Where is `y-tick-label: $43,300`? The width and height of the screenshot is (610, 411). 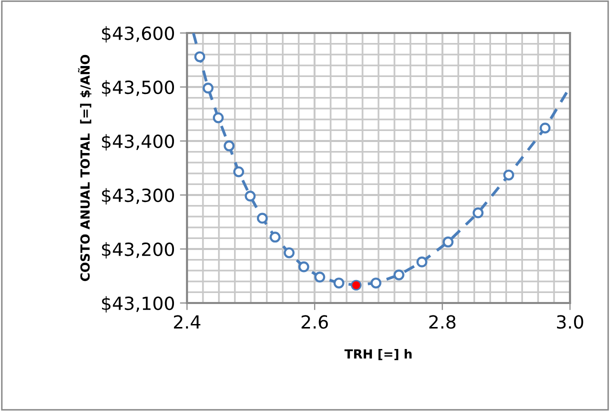 y-tick-label: $43,300 is located at coordinates (138, 196).